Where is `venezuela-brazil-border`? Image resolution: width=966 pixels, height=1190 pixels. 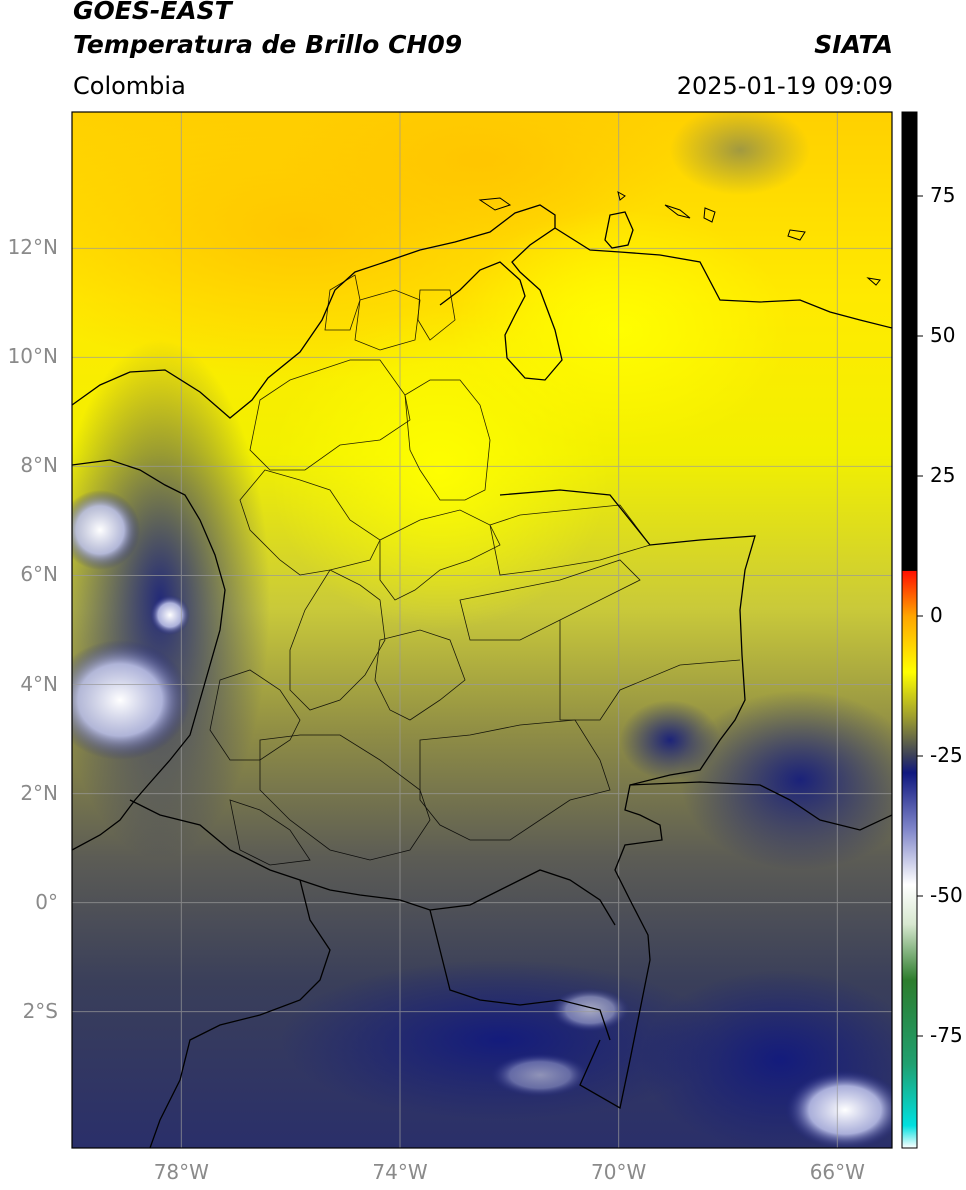
venezuela-brazil-border is located at coordinates (760, 806).